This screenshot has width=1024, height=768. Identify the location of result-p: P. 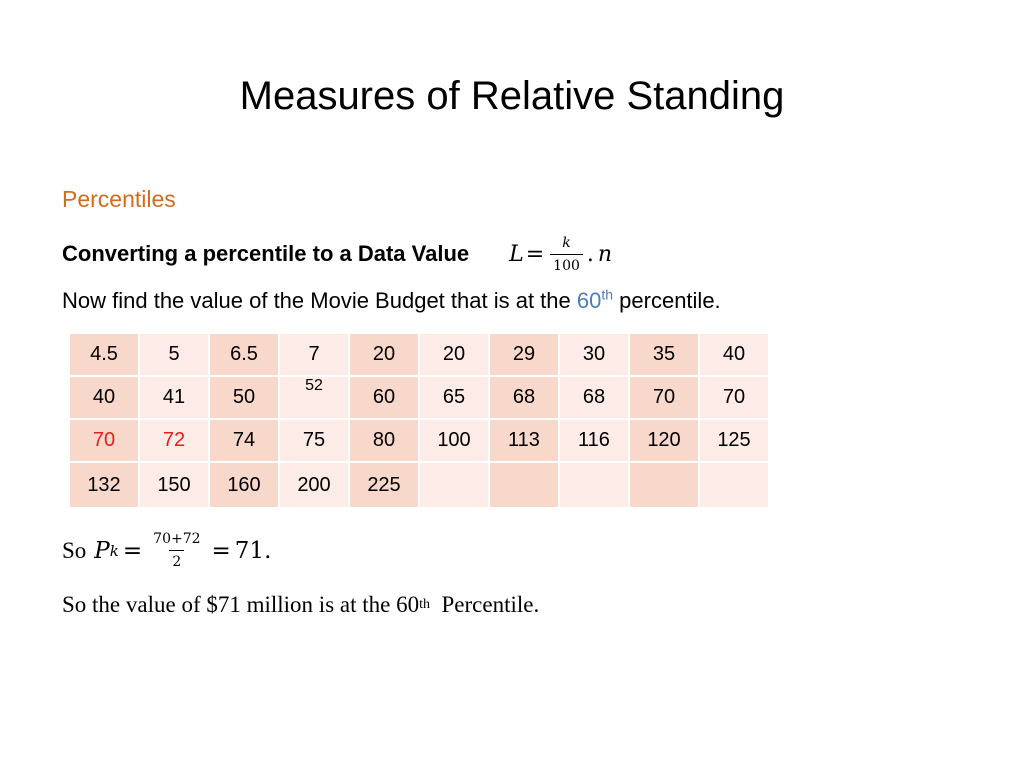
(102, 550).